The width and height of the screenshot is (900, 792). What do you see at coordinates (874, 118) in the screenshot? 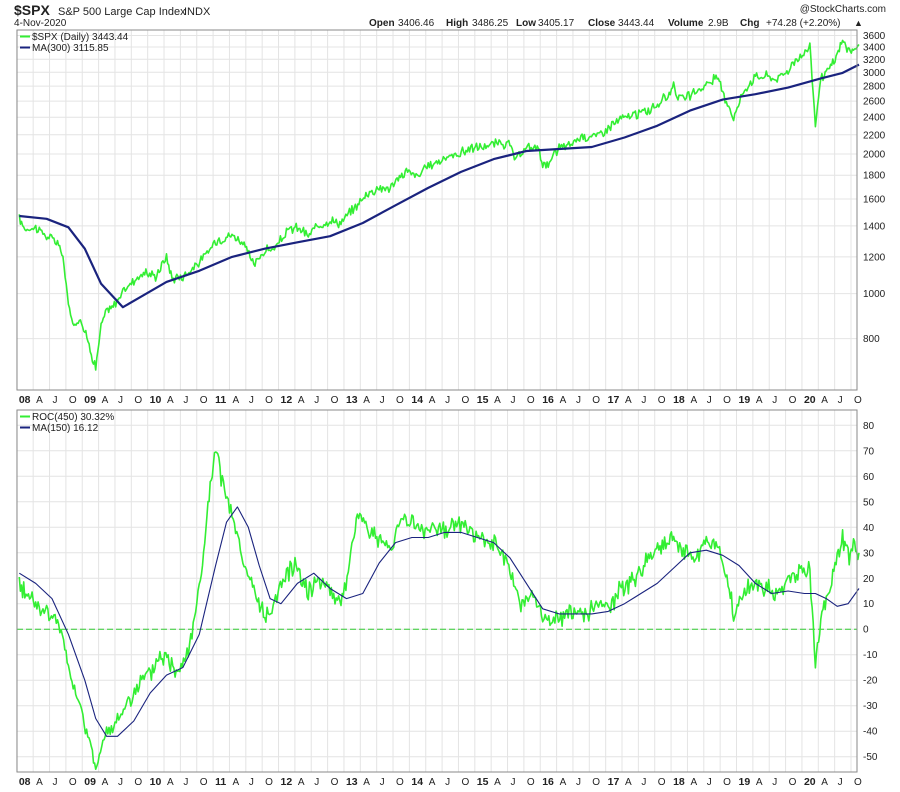
I see `y-tick-label: 2400` at bounding box center [874, 118].